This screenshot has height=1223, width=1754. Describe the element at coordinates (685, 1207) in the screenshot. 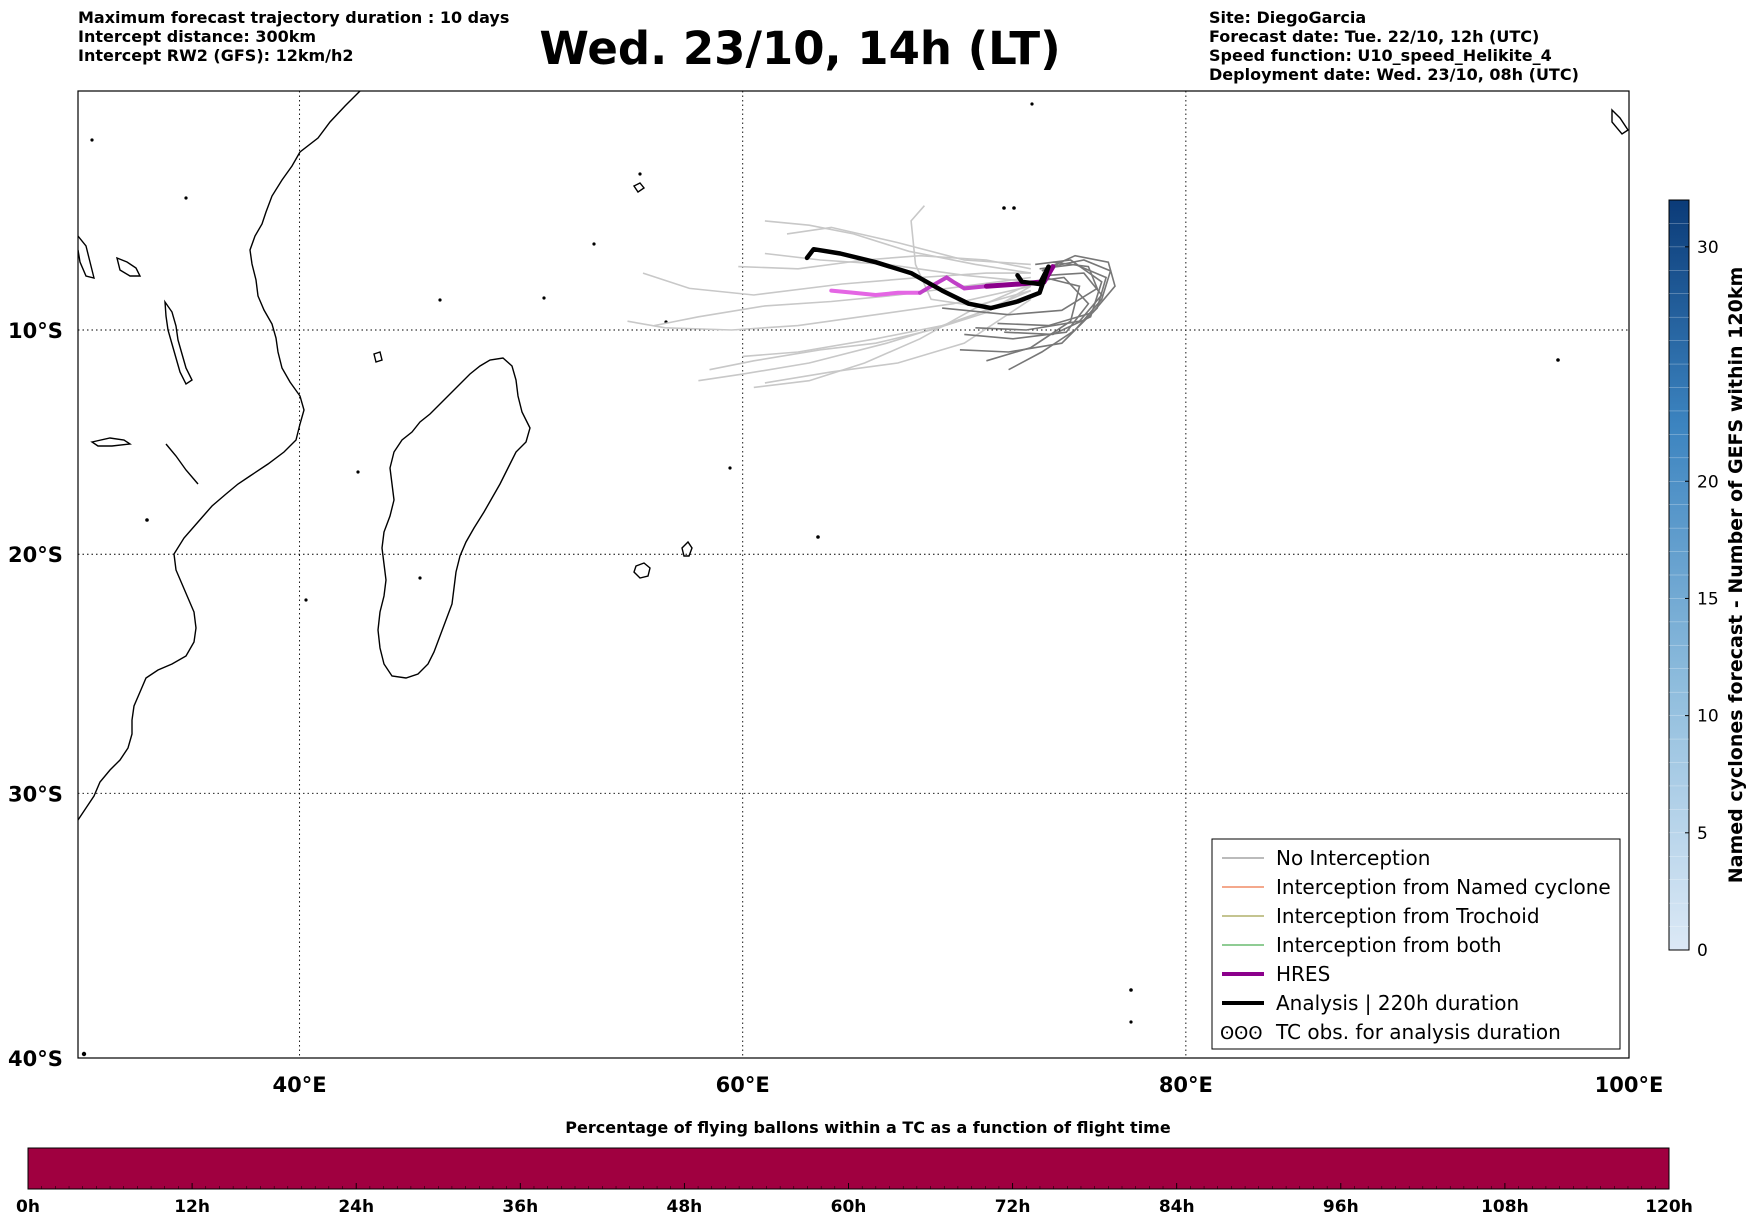

I see `flight-time-label: 48h` at that location.